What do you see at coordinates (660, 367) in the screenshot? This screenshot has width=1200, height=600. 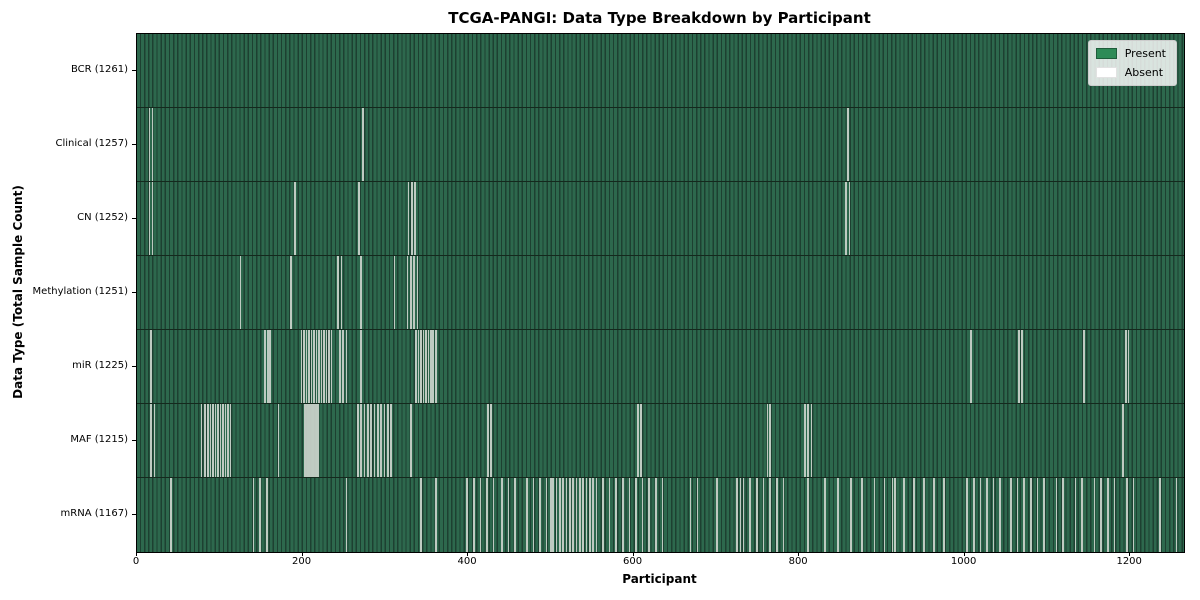 I see `row-band-mir` at bounding box center [660, 367].